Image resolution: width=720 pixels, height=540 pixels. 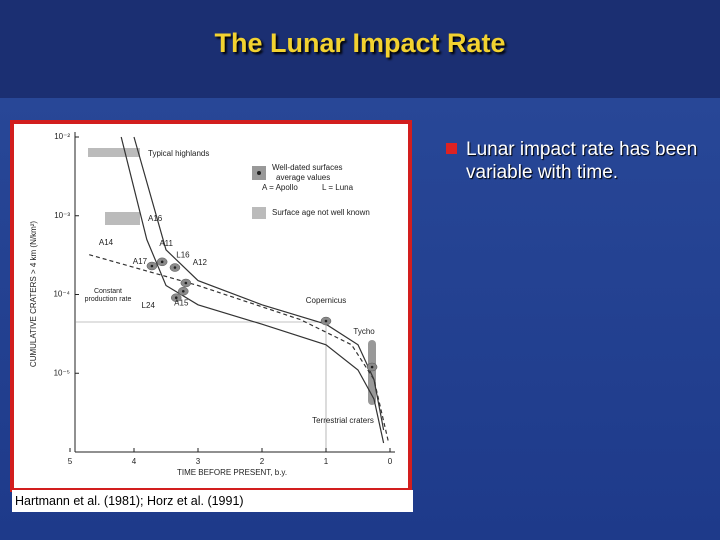 I want to click on annotation-text: Constant production rate, so click(x=108, y=295).